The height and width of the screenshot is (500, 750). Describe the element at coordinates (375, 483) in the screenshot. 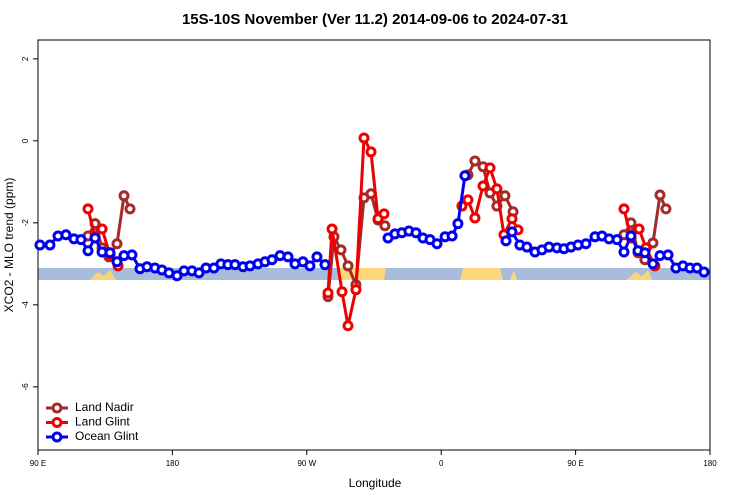

I see `x-axis-label: Longitude` at that location.